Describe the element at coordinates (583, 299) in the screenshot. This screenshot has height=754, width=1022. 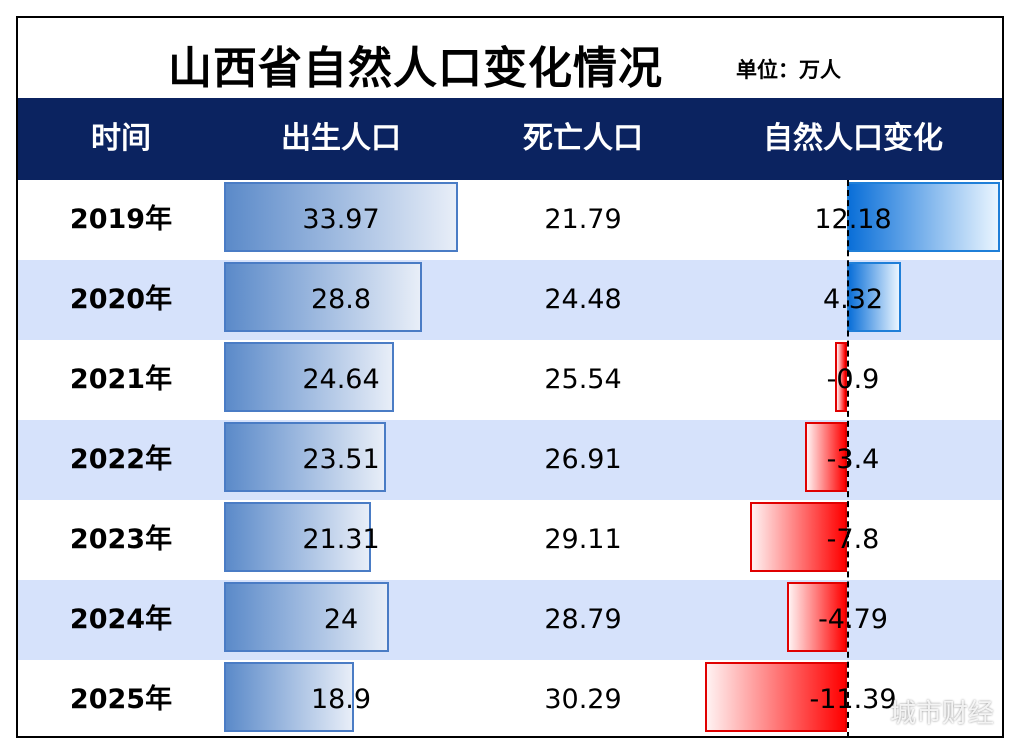
I see `deaths-value: 24.48` at that location.